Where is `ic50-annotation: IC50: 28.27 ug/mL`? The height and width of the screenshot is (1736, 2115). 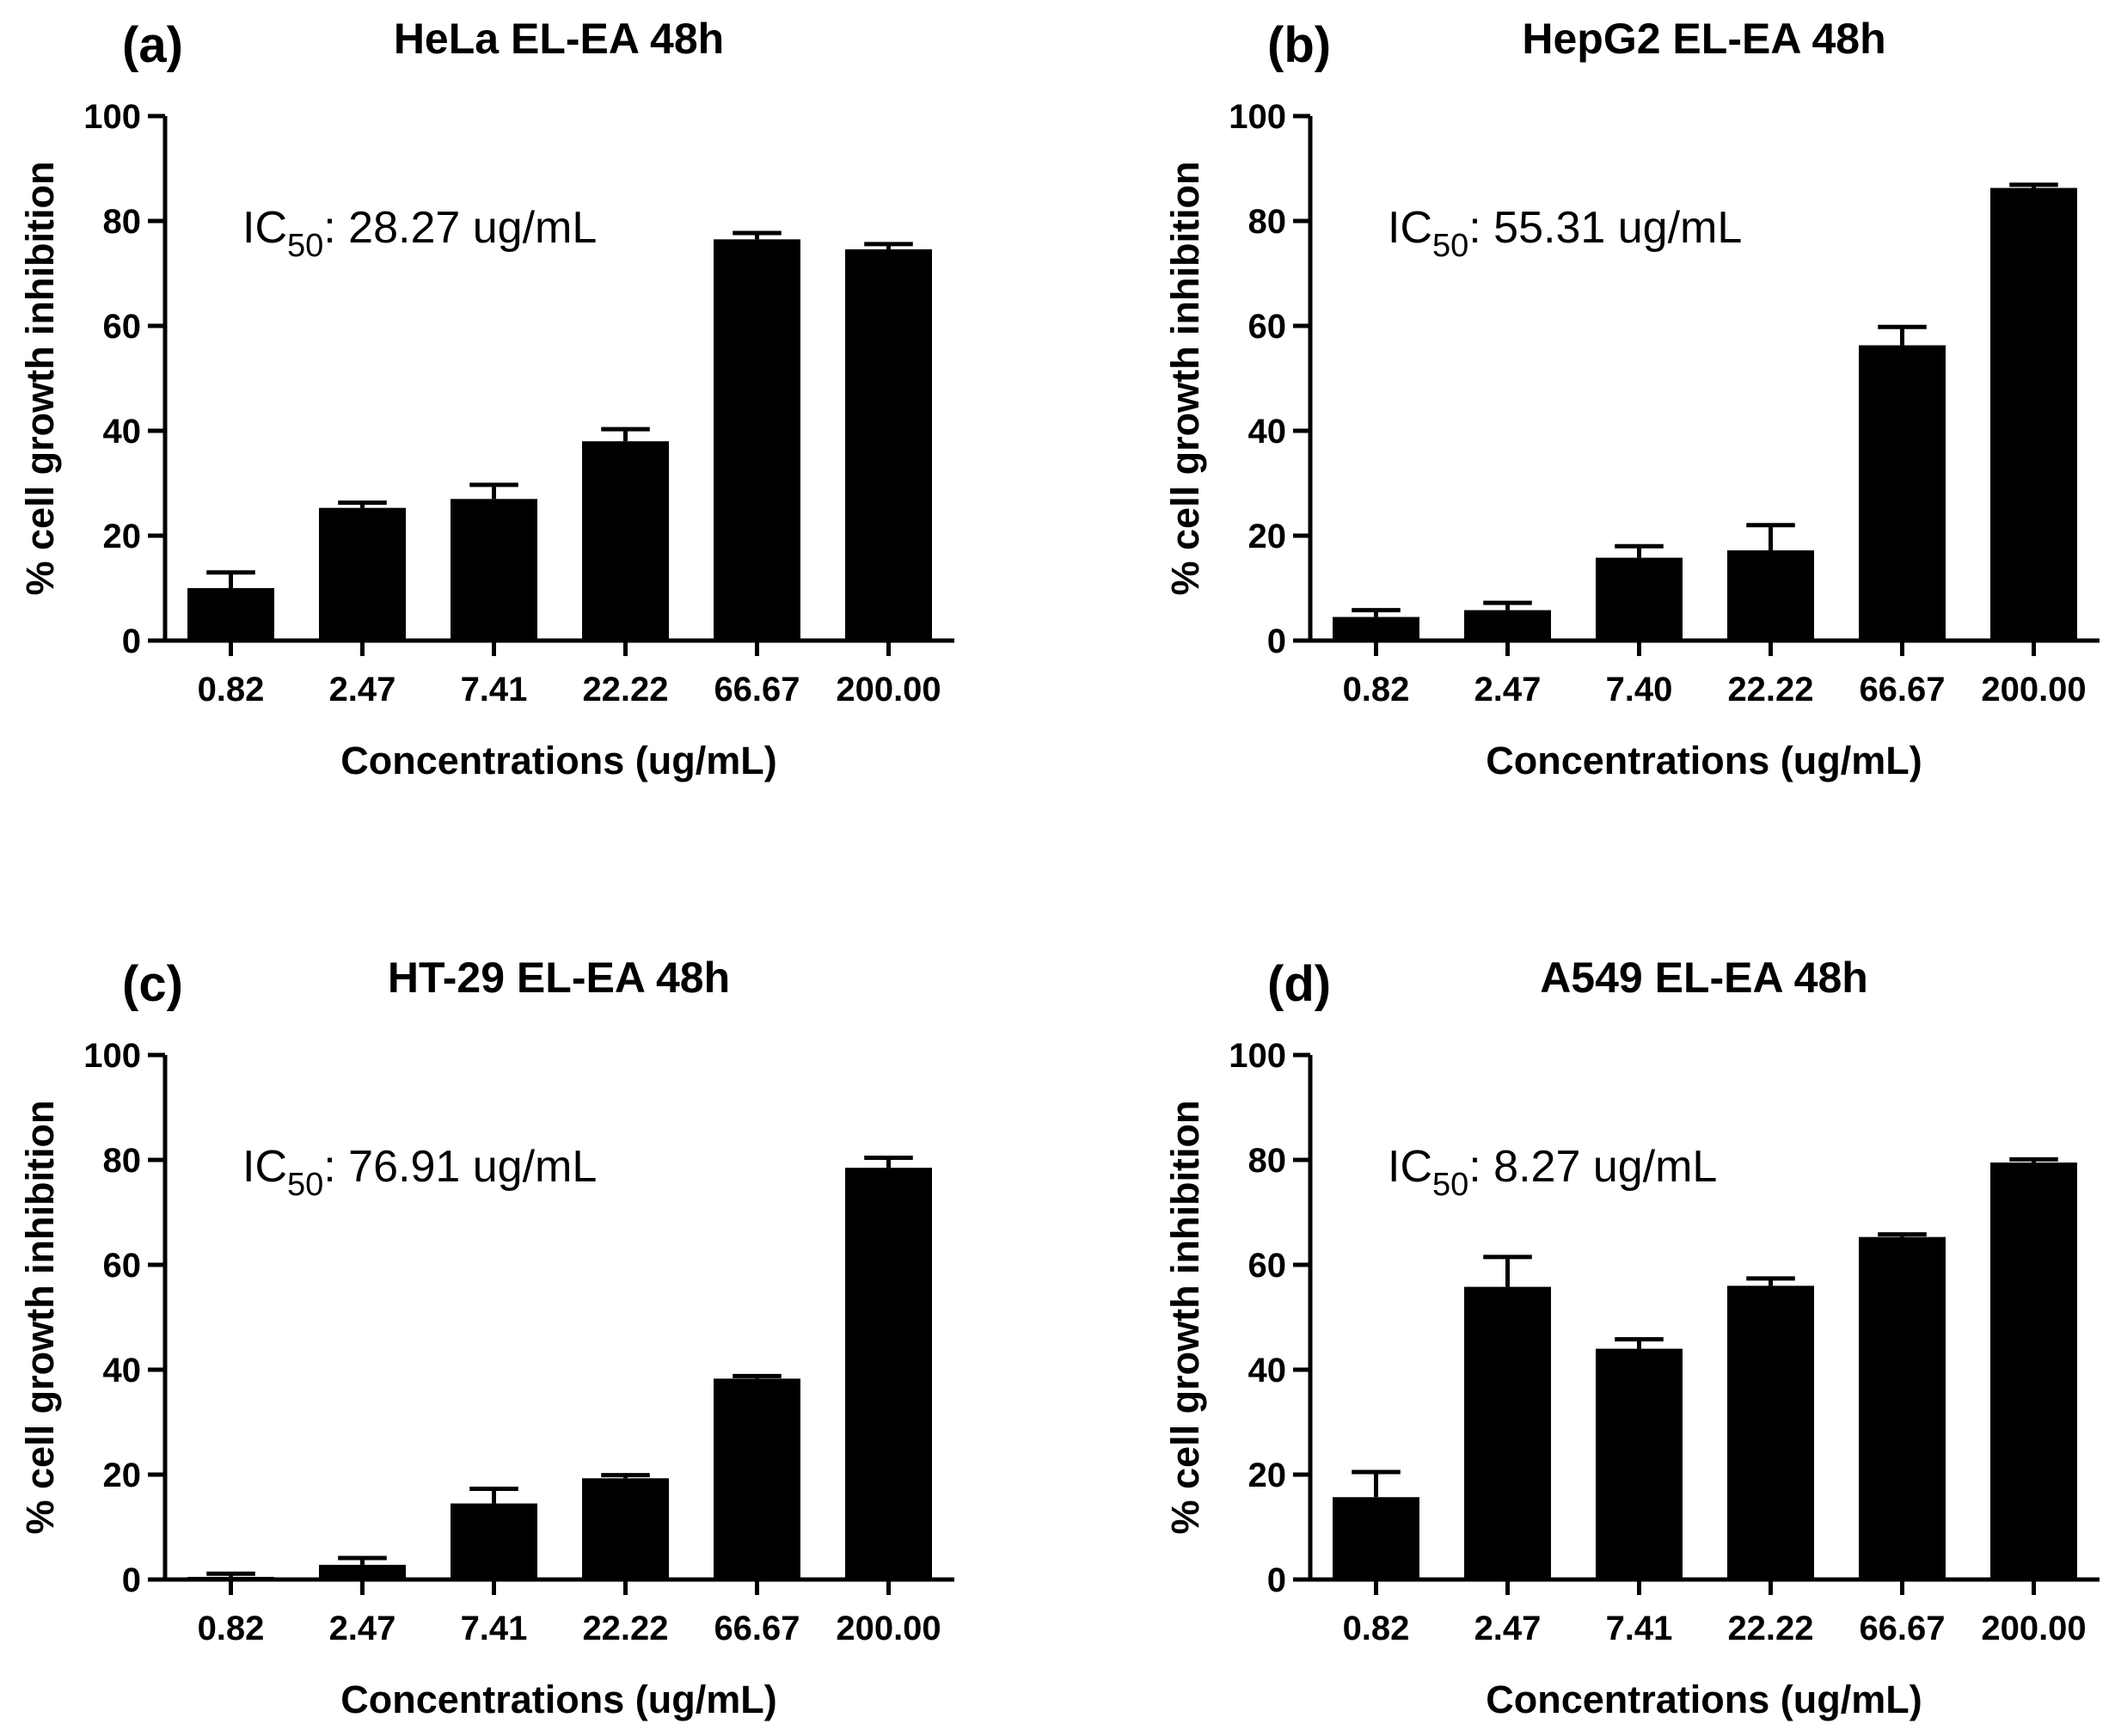 ic50-annotation: IC50: 28.27 ug/mL is located at coordinates (419, 234).